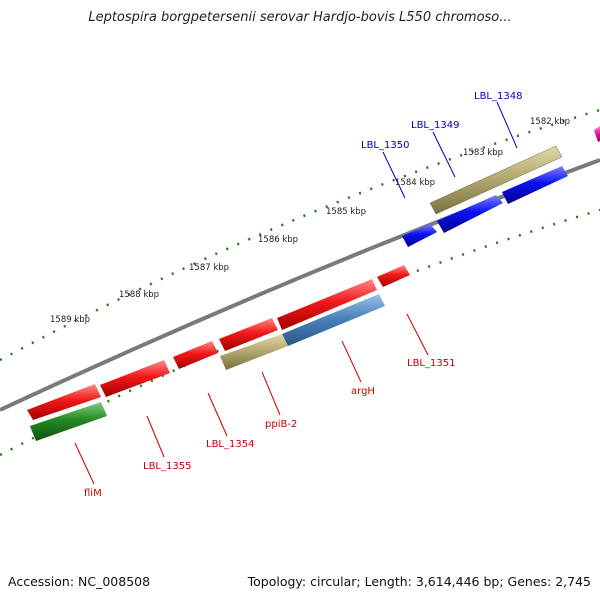 This screenshot has width=600, height=600. I want to click on gene-label-LBL_1348: LBL_1348, so click(498, 96).